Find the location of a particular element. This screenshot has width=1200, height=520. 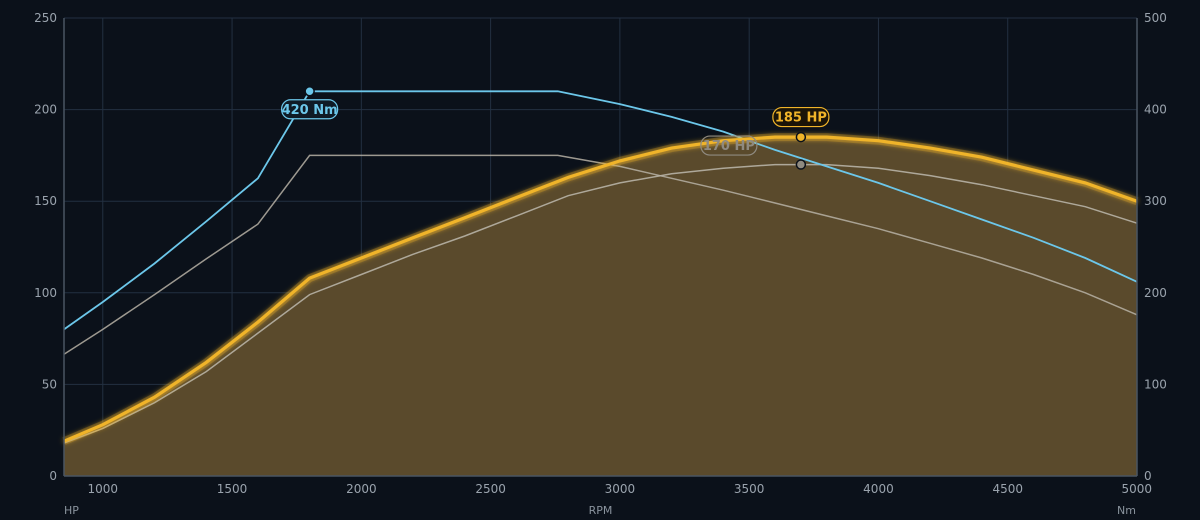

y-left-axis-label: HP is located at coordinates (71, 510).